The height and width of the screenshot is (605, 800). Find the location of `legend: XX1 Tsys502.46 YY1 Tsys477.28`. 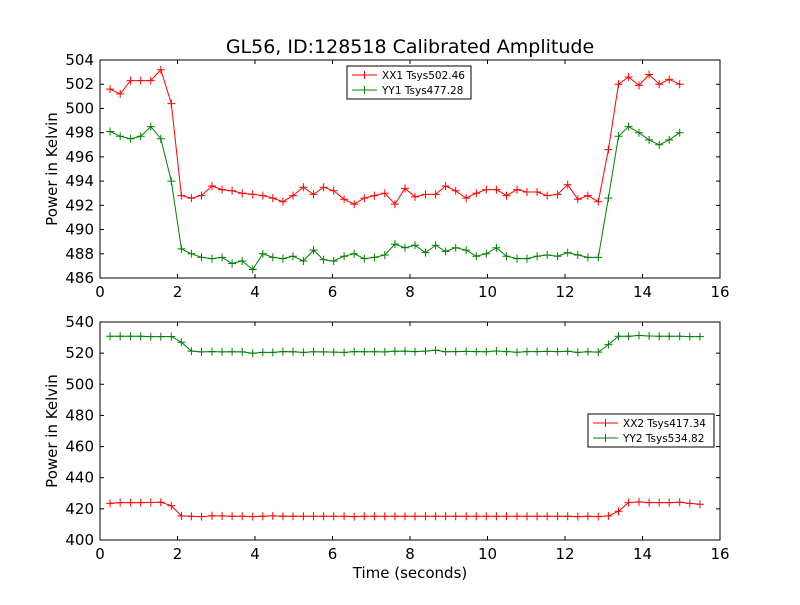

legend: XX1 Tsys502.46 YY1 Tsys477.28 is located at coordinates (409, 82).